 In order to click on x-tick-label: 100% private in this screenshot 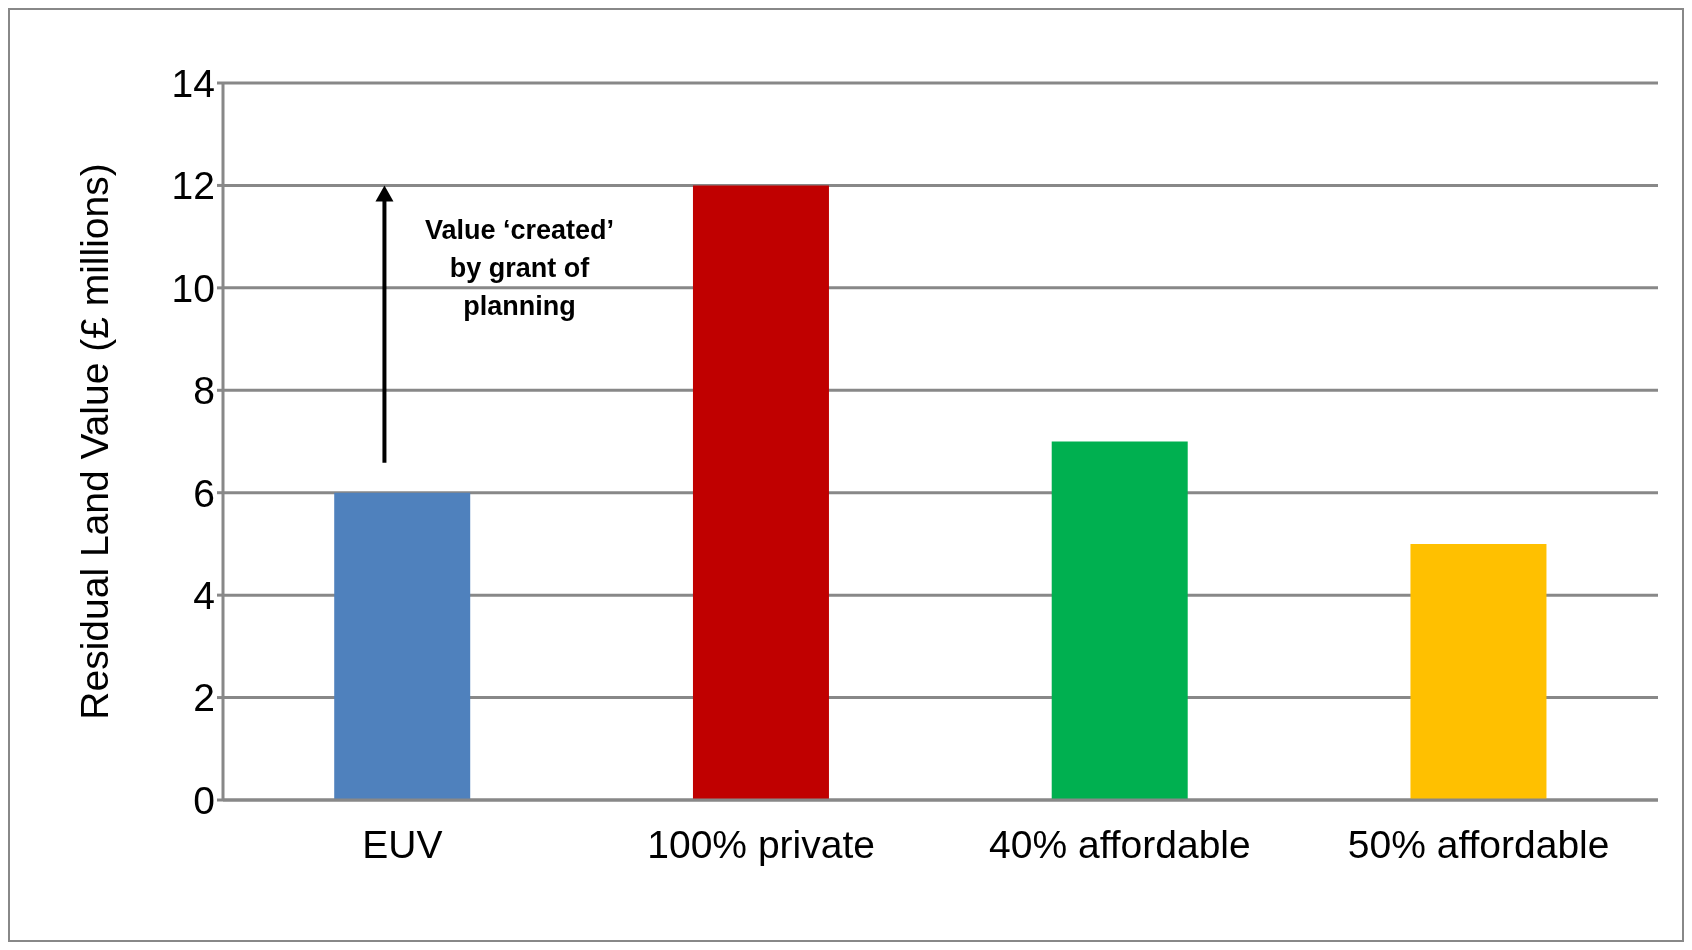, I will do `click(761, 844)`.